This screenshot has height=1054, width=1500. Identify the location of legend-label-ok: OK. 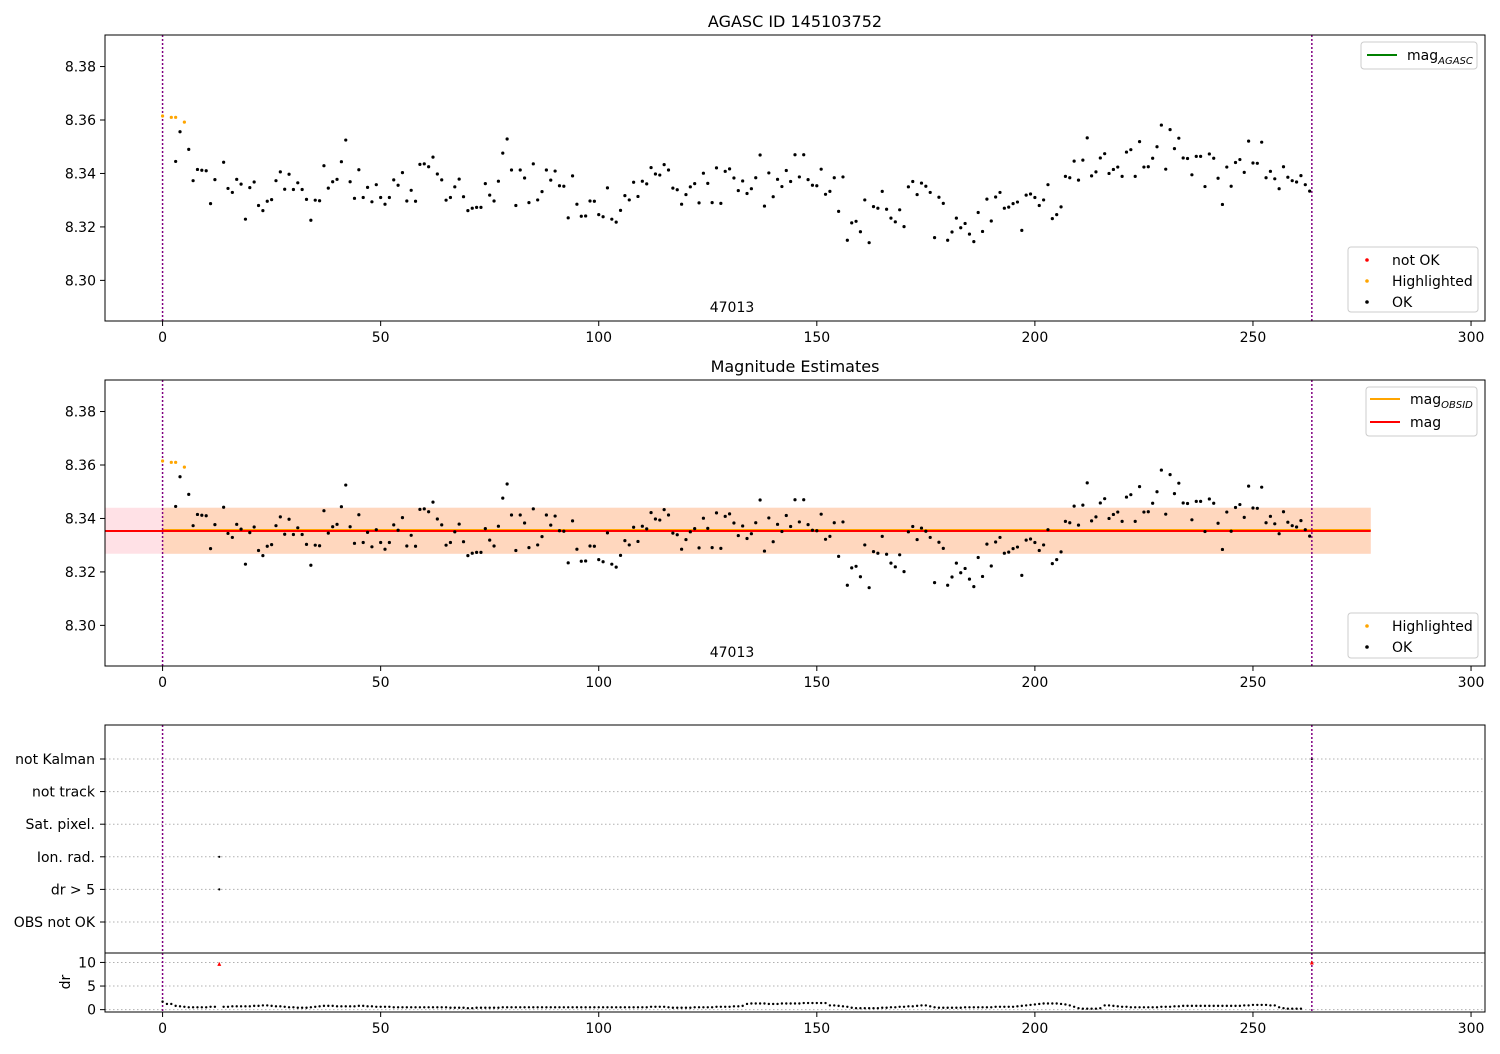
(1402, 303).